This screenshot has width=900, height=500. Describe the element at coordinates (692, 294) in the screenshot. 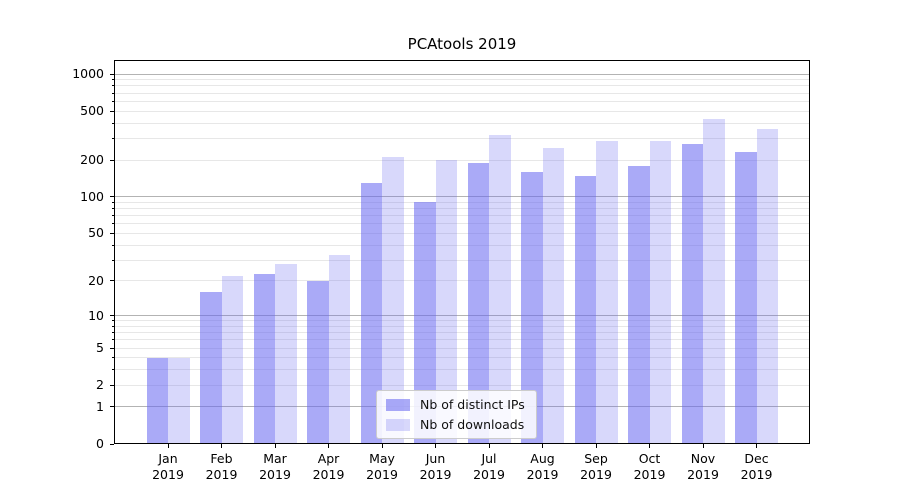

I see `bar-distinct-ips-Nov` at that location.